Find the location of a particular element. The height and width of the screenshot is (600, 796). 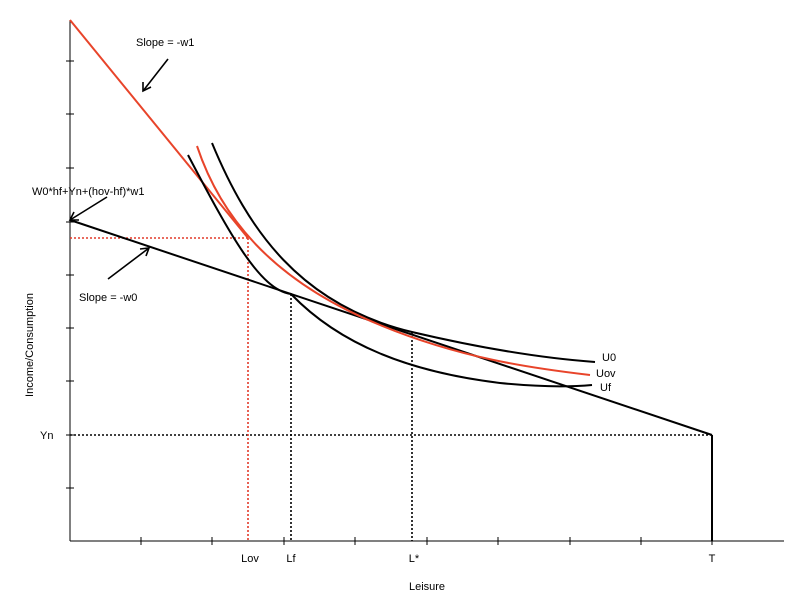

yn-tick-label: Yn is located at coordinates (46, 436).